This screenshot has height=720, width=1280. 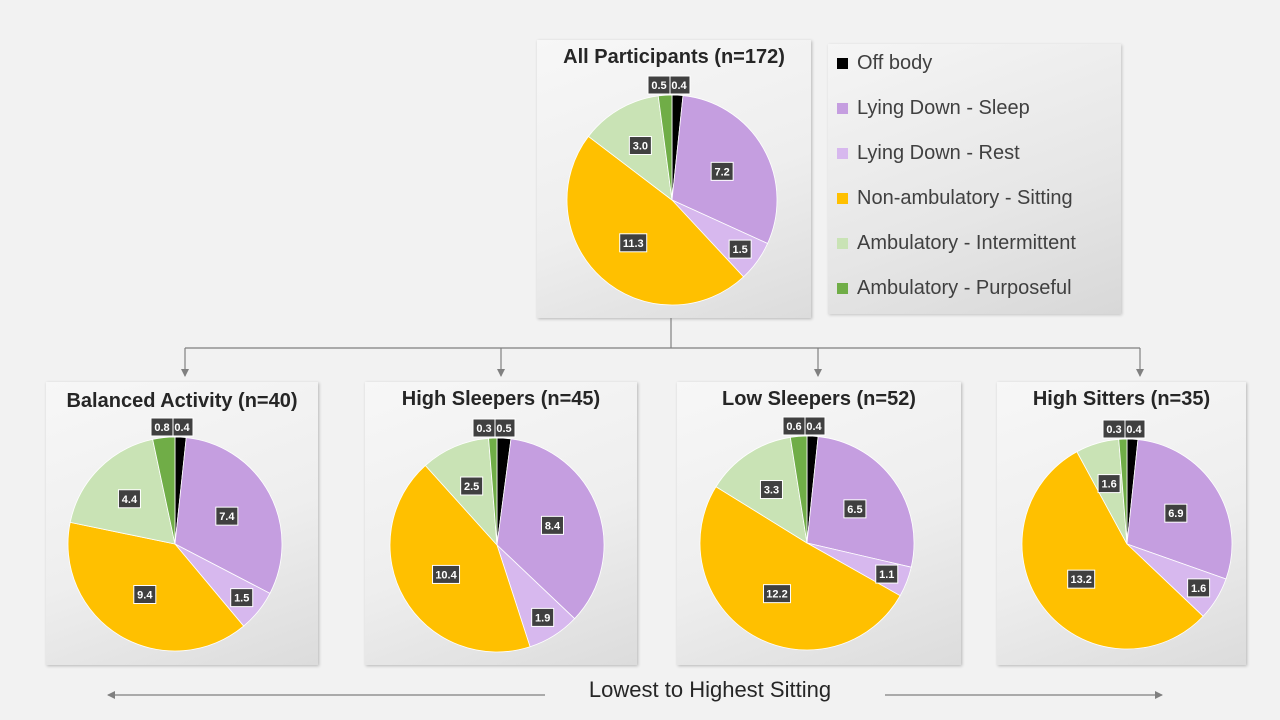 I want to click on pie-all-participants: 0.4 7.2 1.5 11.3 3.0 0.5, so click(x=672, y=190).